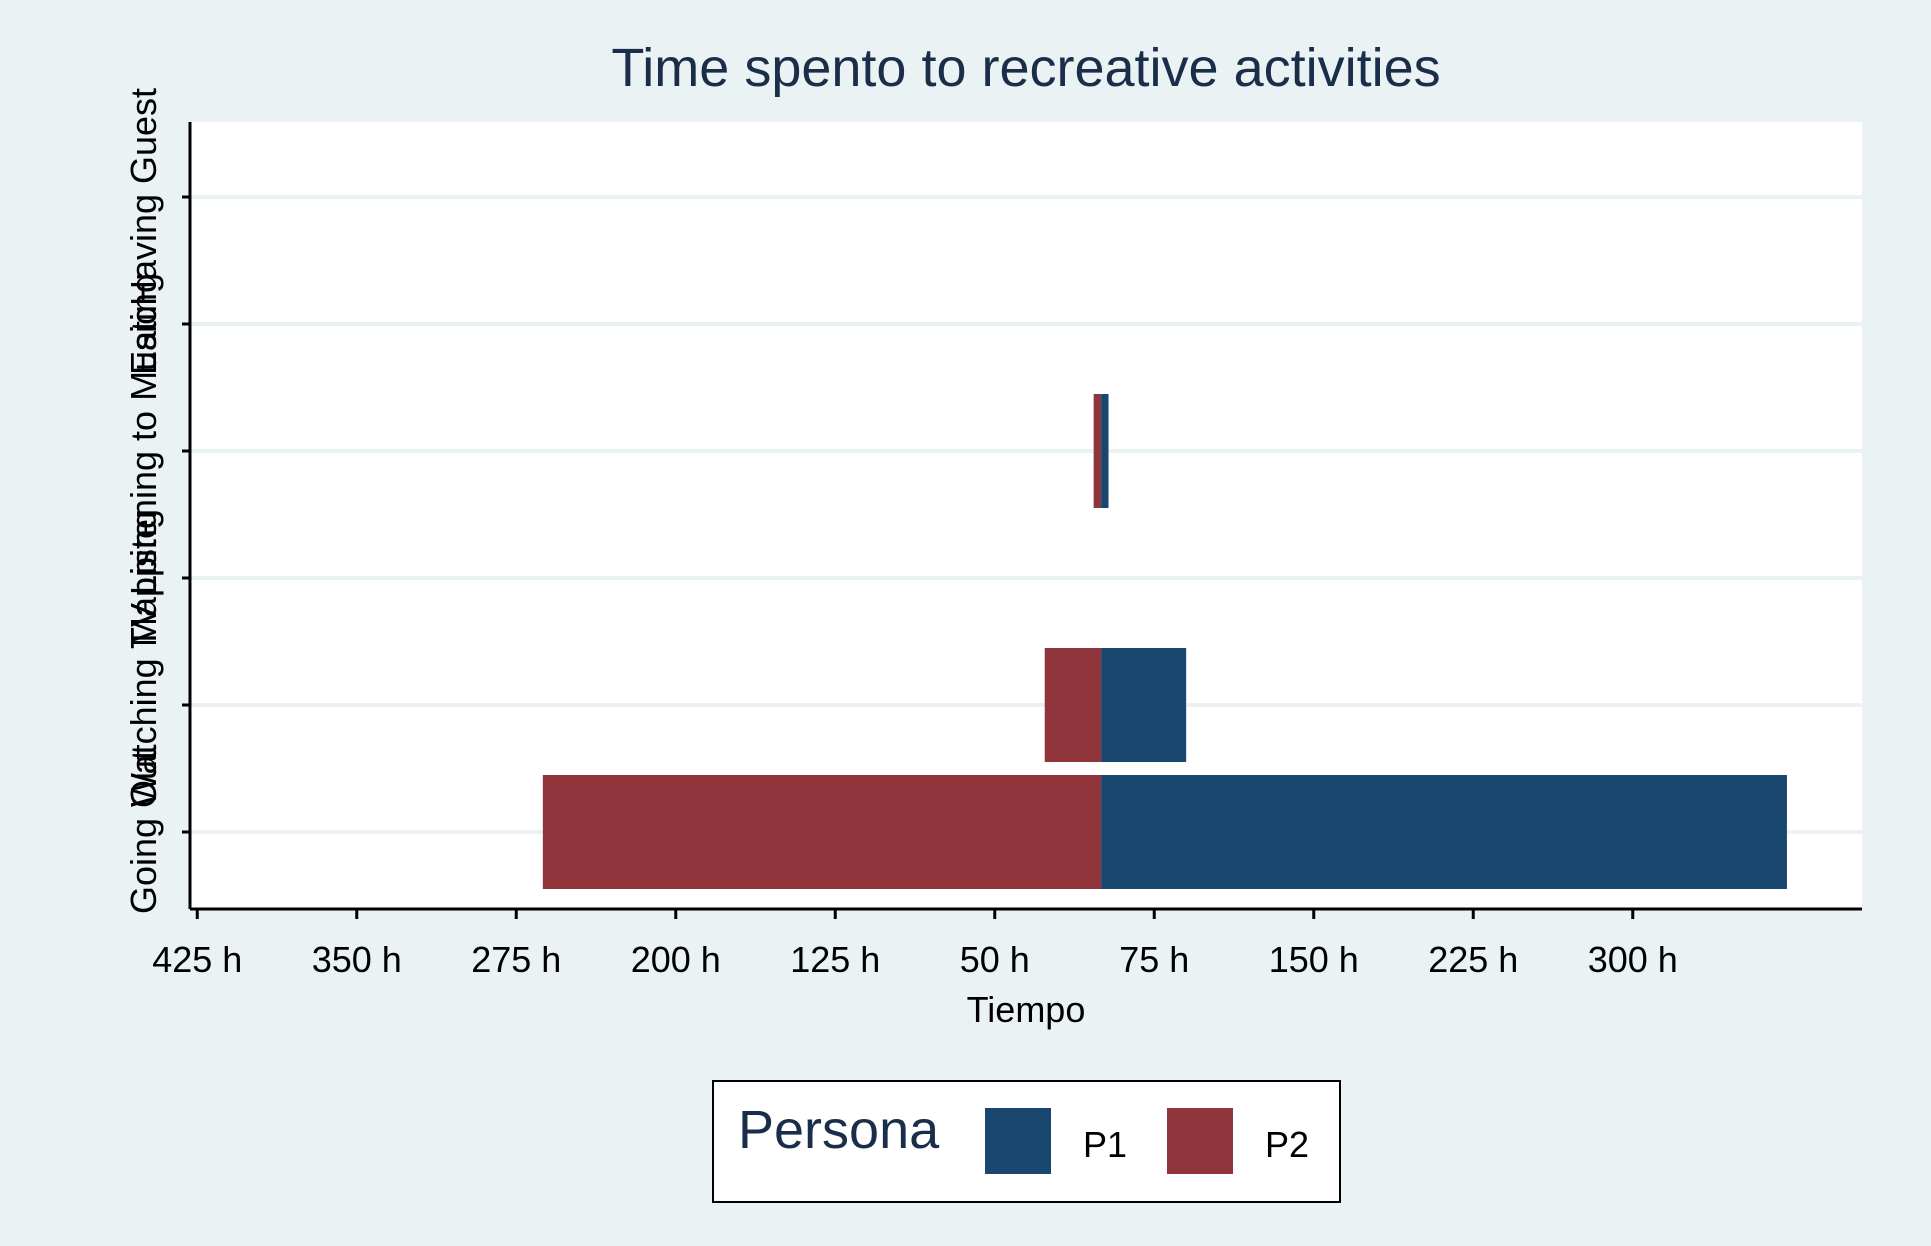 The image size is (1931, 1246). What do you see at coordinates (1200, 1141) in the screenshot?
I see `legend-swatch-p2` at bounding box center [1200, 1141].